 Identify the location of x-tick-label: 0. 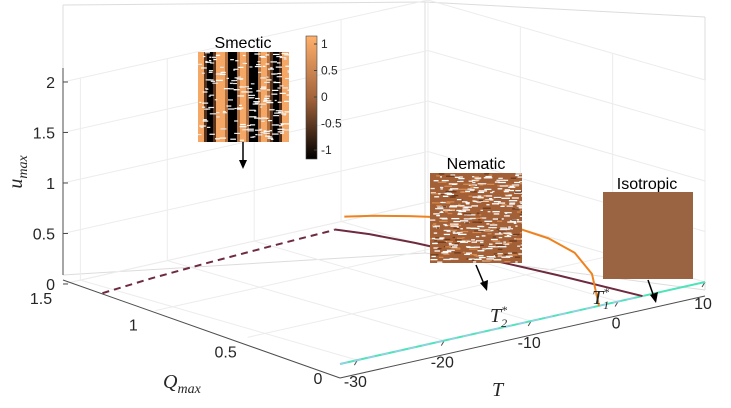
(616, 324).